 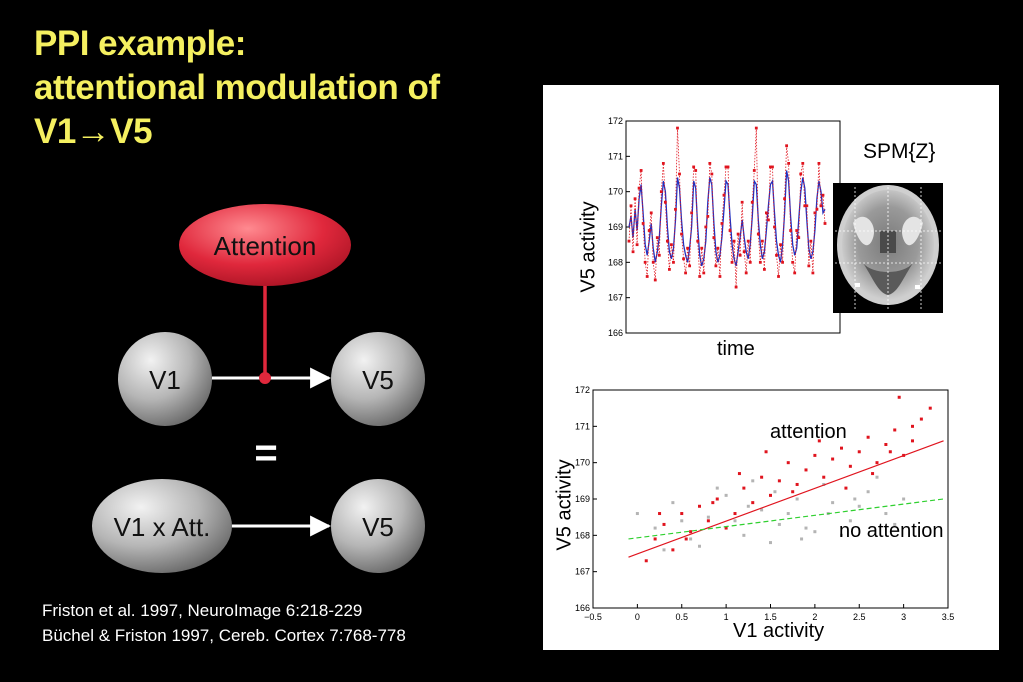 What do you see at coordinates (582, 499) in the screenshot?
I see `scatter-ytick-label: 169` at bounding box center [582, 499].